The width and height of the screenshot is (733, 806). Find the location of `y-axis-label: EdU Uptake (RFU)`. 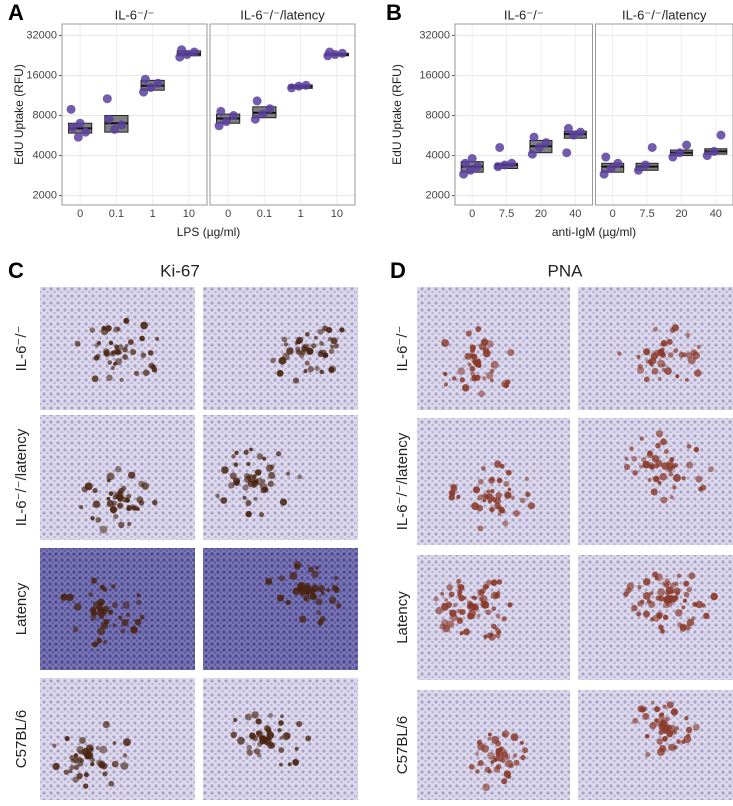

y-axis-label: EdU Uptake (RFU) is located at coordinates (397, 114).